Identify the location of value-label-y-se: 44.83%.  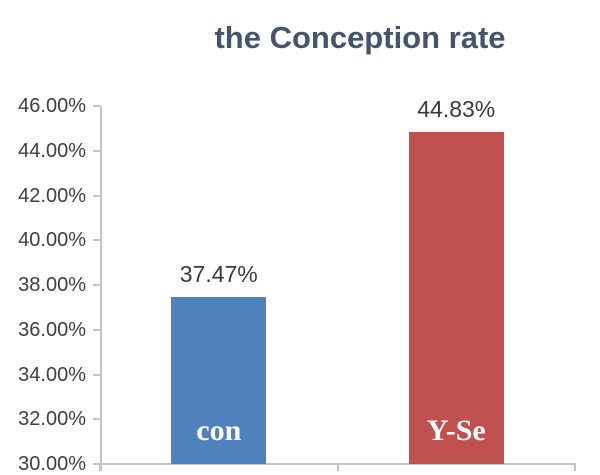
(456, 109).